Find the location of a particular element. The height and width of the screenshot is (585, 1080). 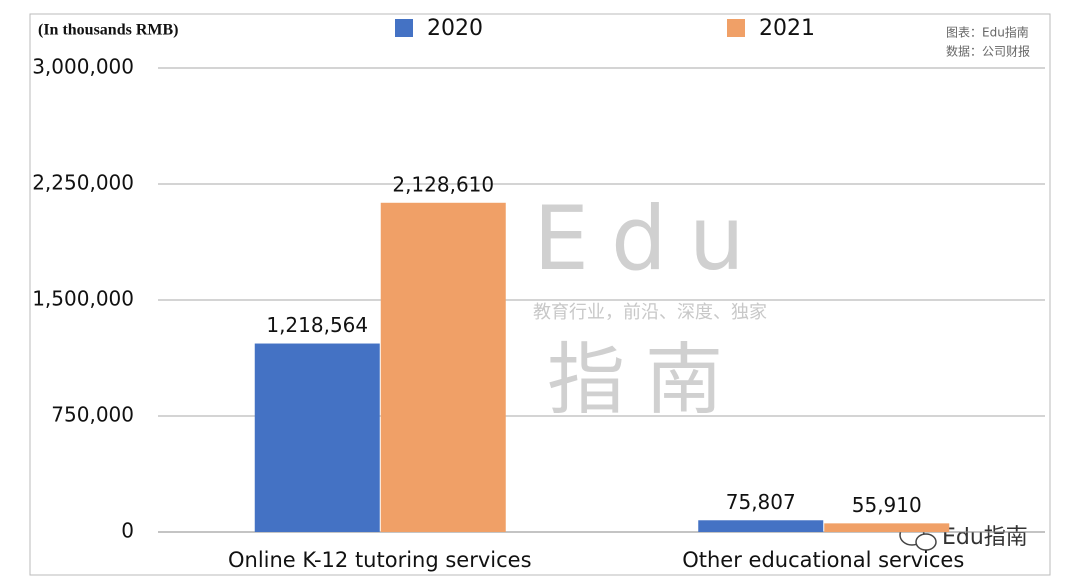

value-label: 2,128,610 is located at coordinates (443, 184).